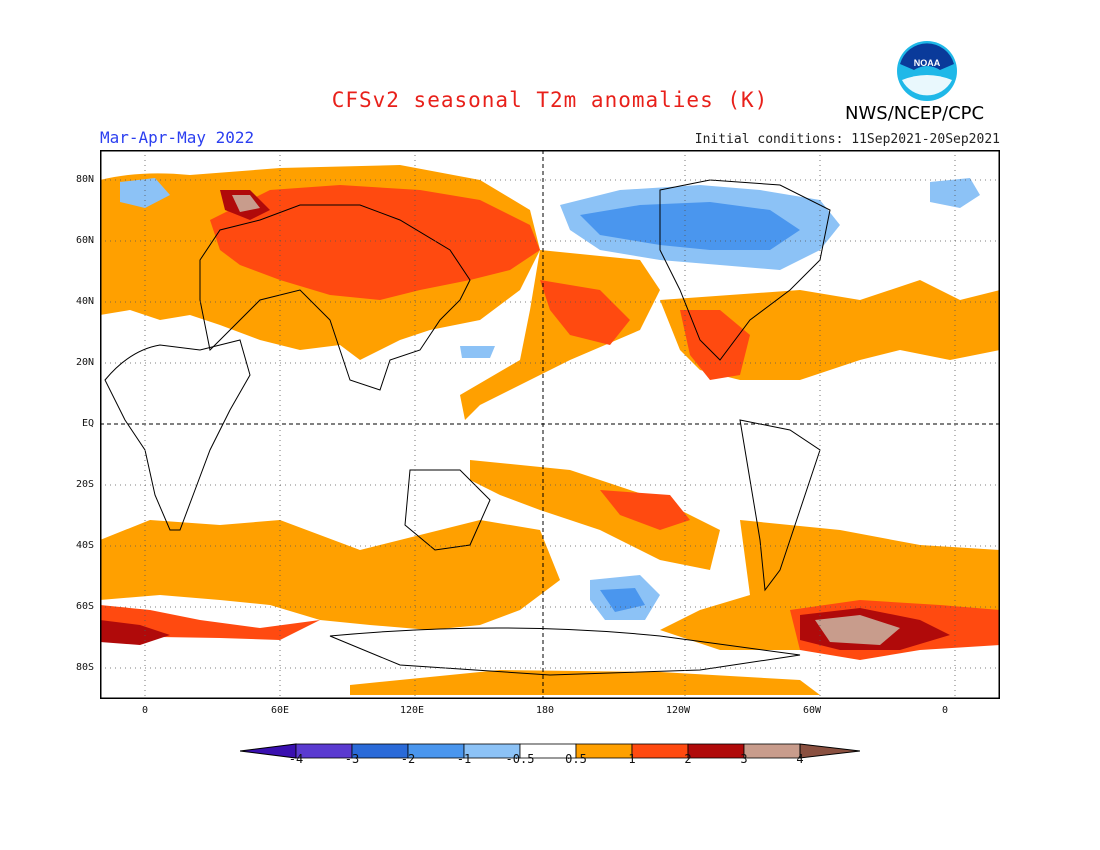  Describe the element at coordinates (688, 759) in the screenshot. I see `colorbar-label: 2` at that location.